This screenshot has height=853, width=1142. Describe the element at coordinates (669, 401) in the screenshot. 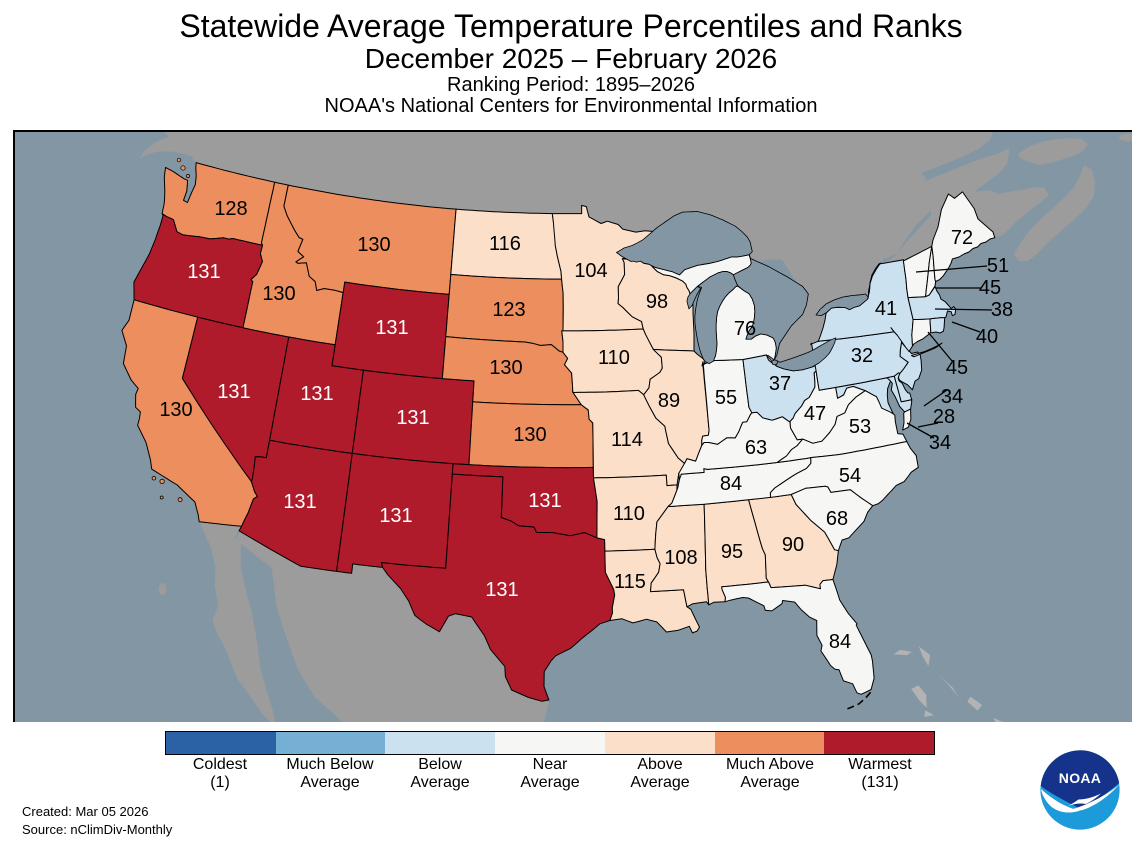

I see `svg-text: 89` at that location.